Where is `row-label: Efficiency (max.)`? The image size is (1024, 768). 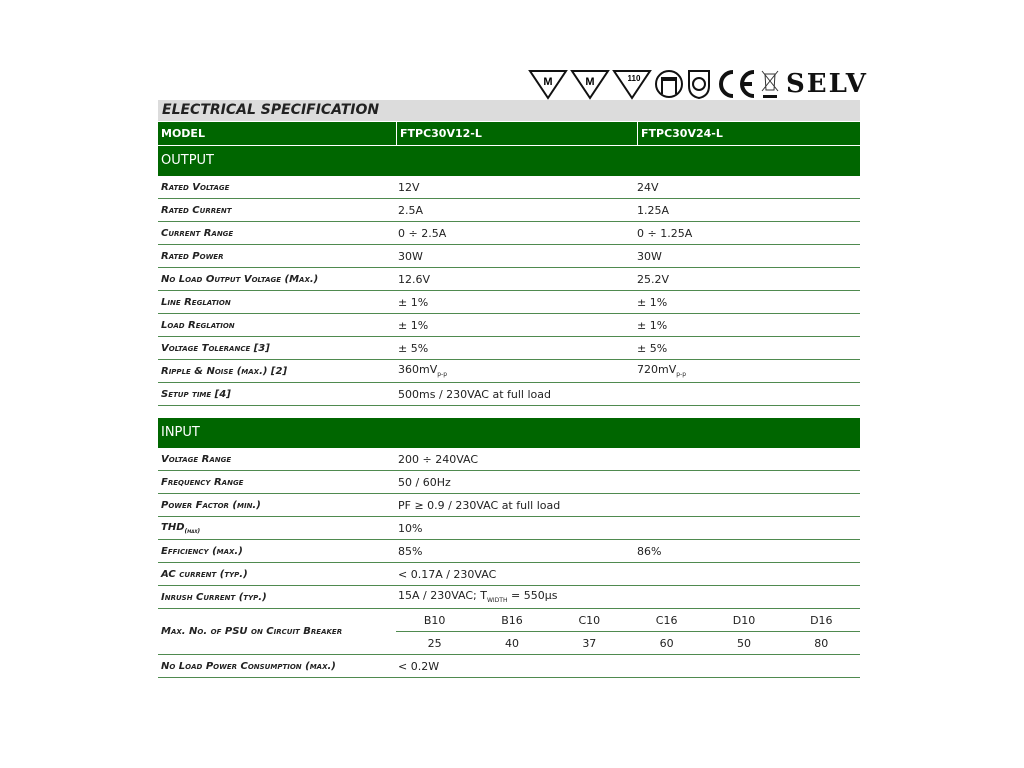
row-label: Efficiency (max.) is located at coordinates (202, 551).